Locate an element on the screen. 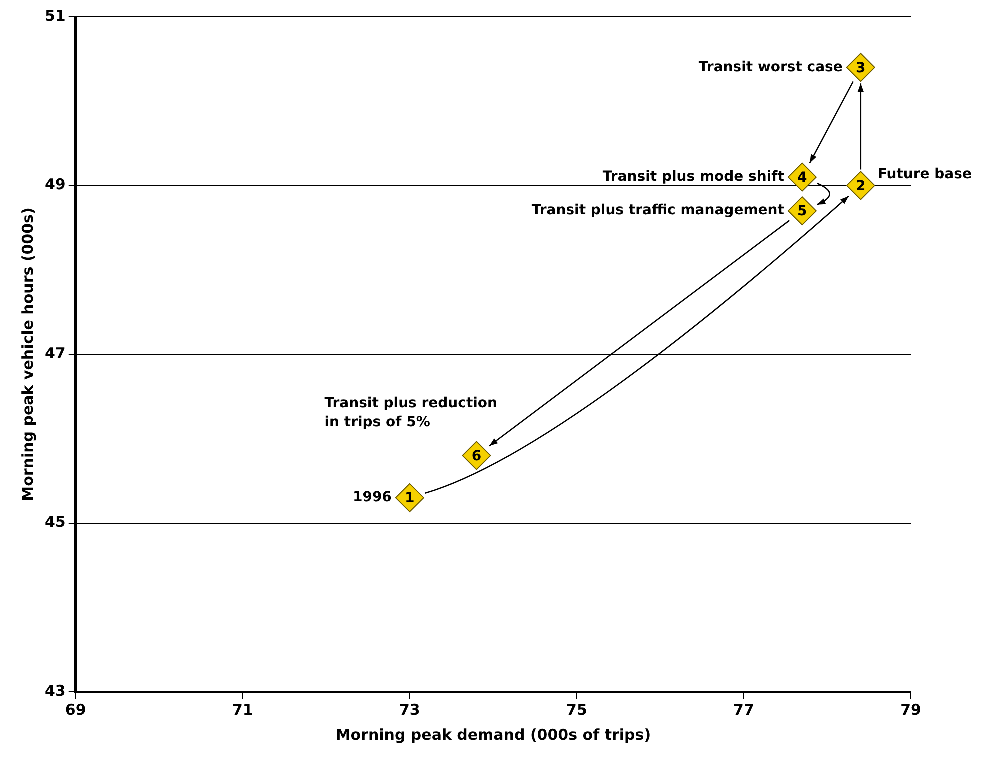  annotation: Transit plus reduction in trips of 5% is located at coordinates (411, 412).